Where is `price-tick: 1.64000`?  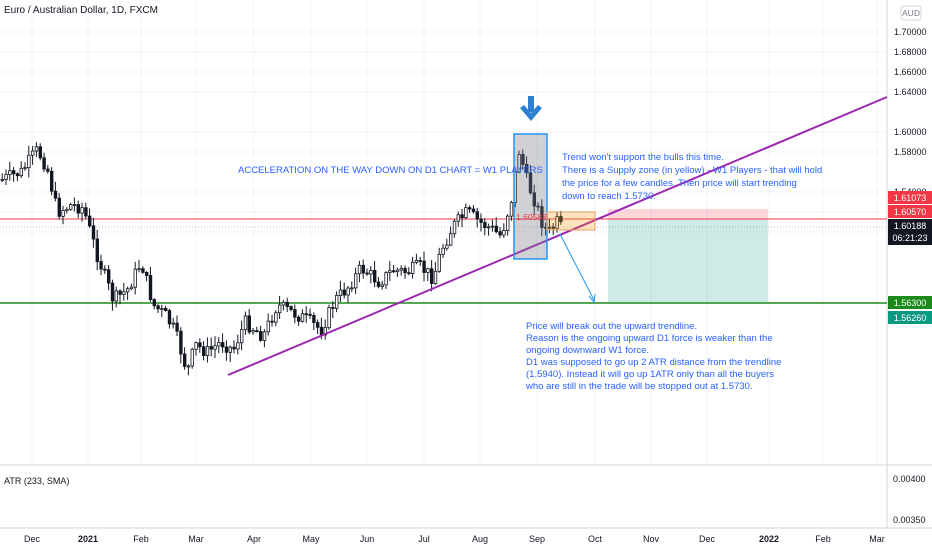
price-tick: 1.64000 is located at coordinates (910, 92).